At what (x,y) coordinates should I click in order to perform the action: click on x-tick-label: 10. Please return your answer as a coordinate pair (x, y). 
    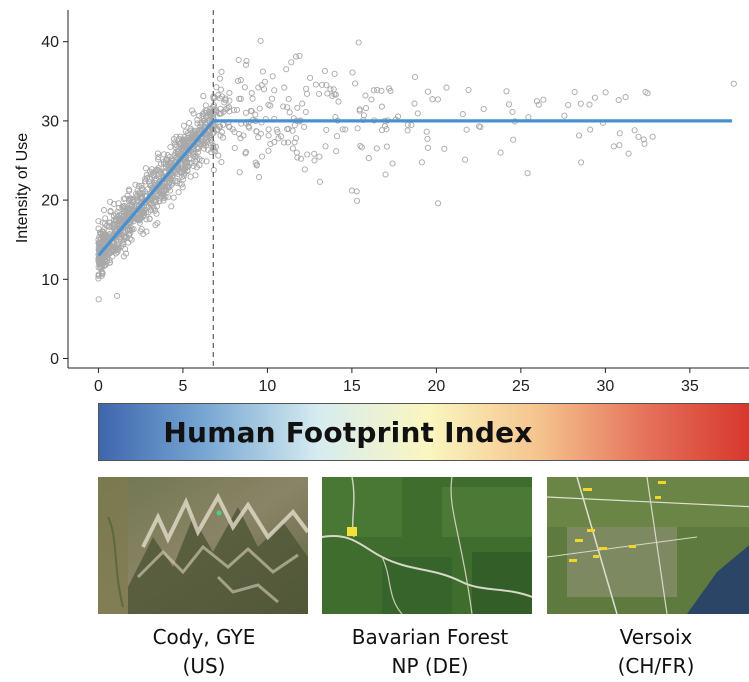
    Looking at the image, I should click on (268, 386).